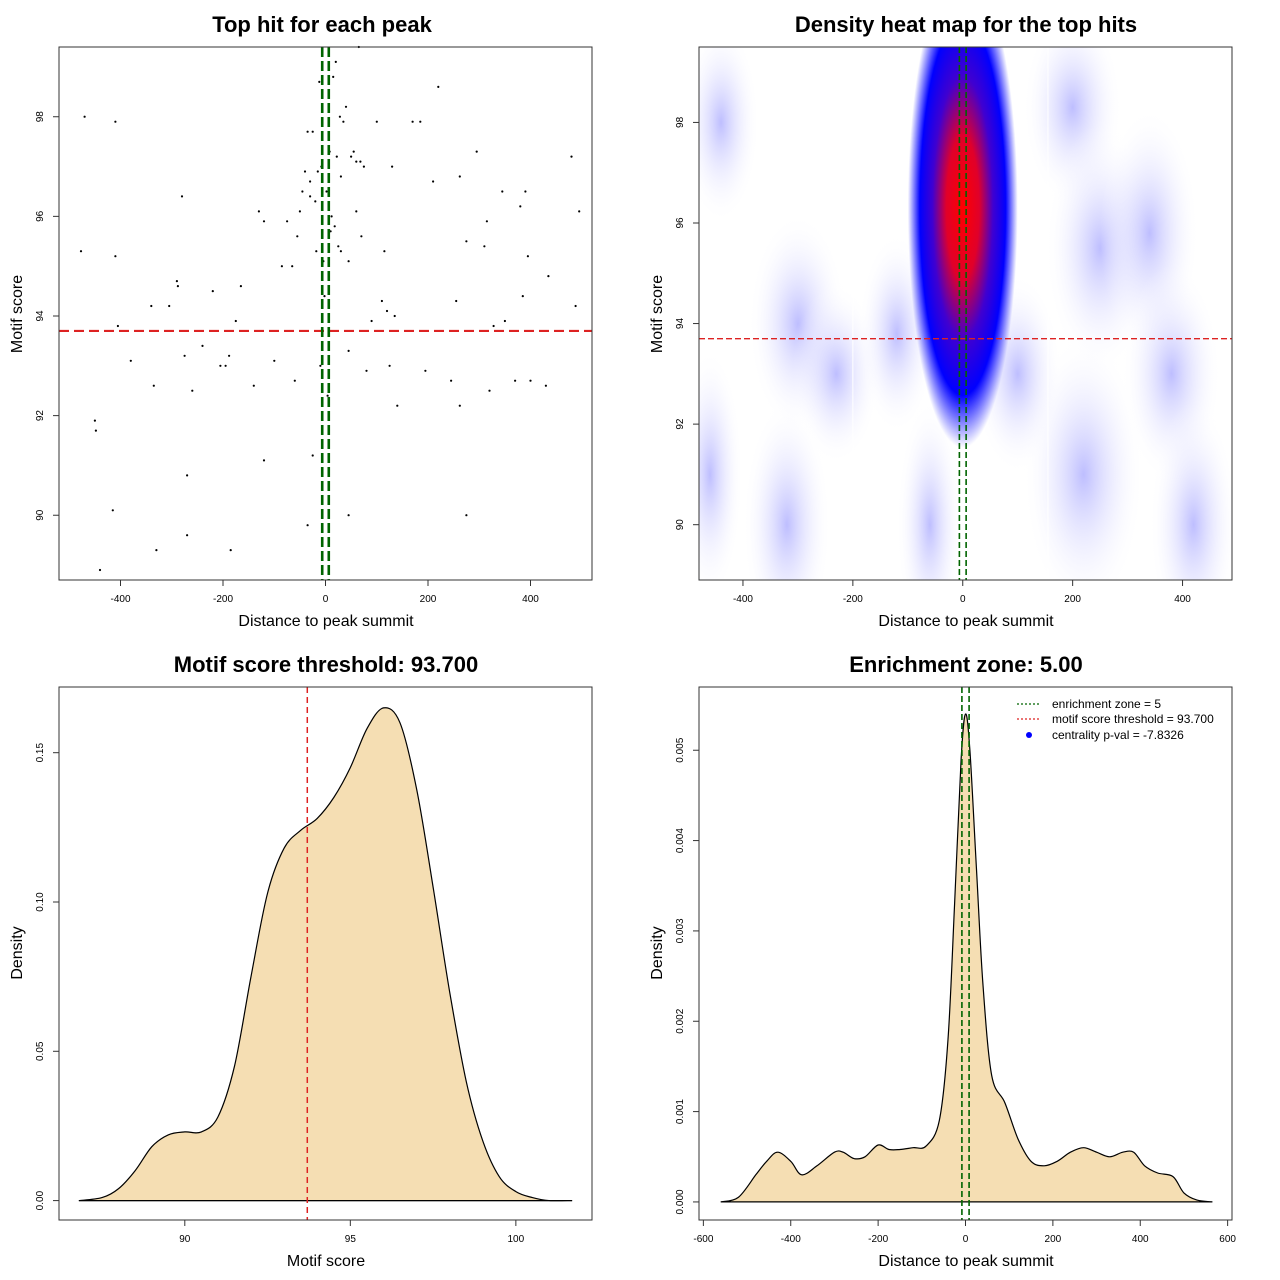 The height and width of the screenshot is (1280, 1280). I want to click on score-density-title: Motif score threshold: 93.700, so click(326, 664).